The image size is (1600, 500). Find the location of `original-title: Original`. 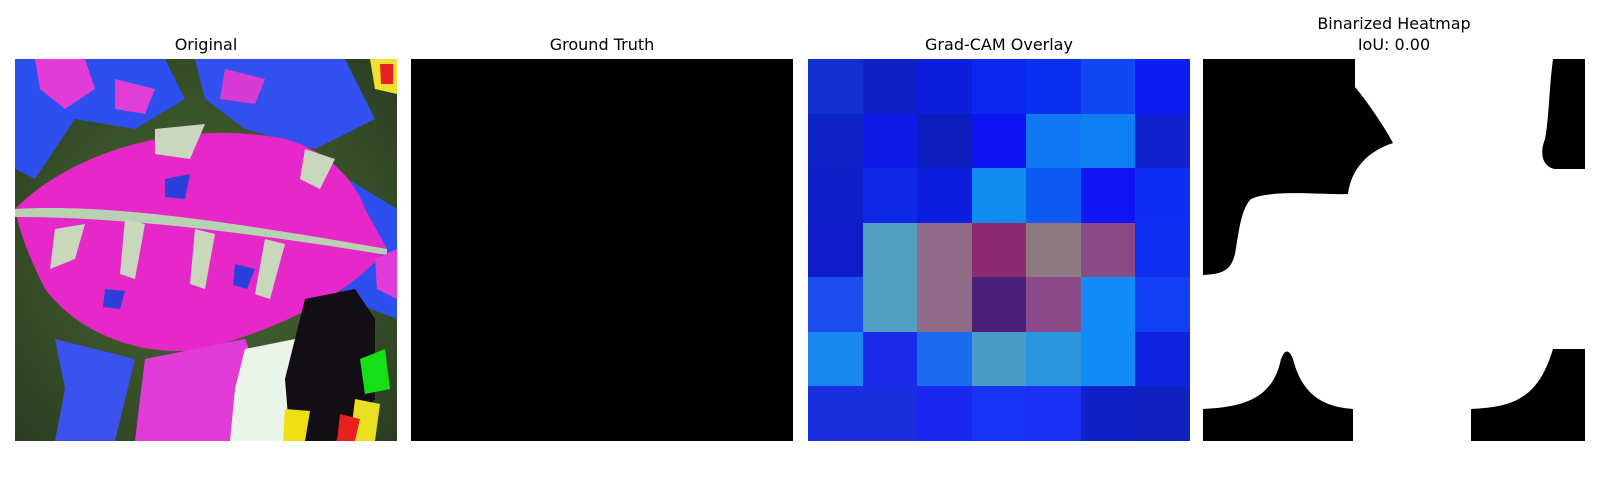

original-title: Original is located at coordinates (206, 44).